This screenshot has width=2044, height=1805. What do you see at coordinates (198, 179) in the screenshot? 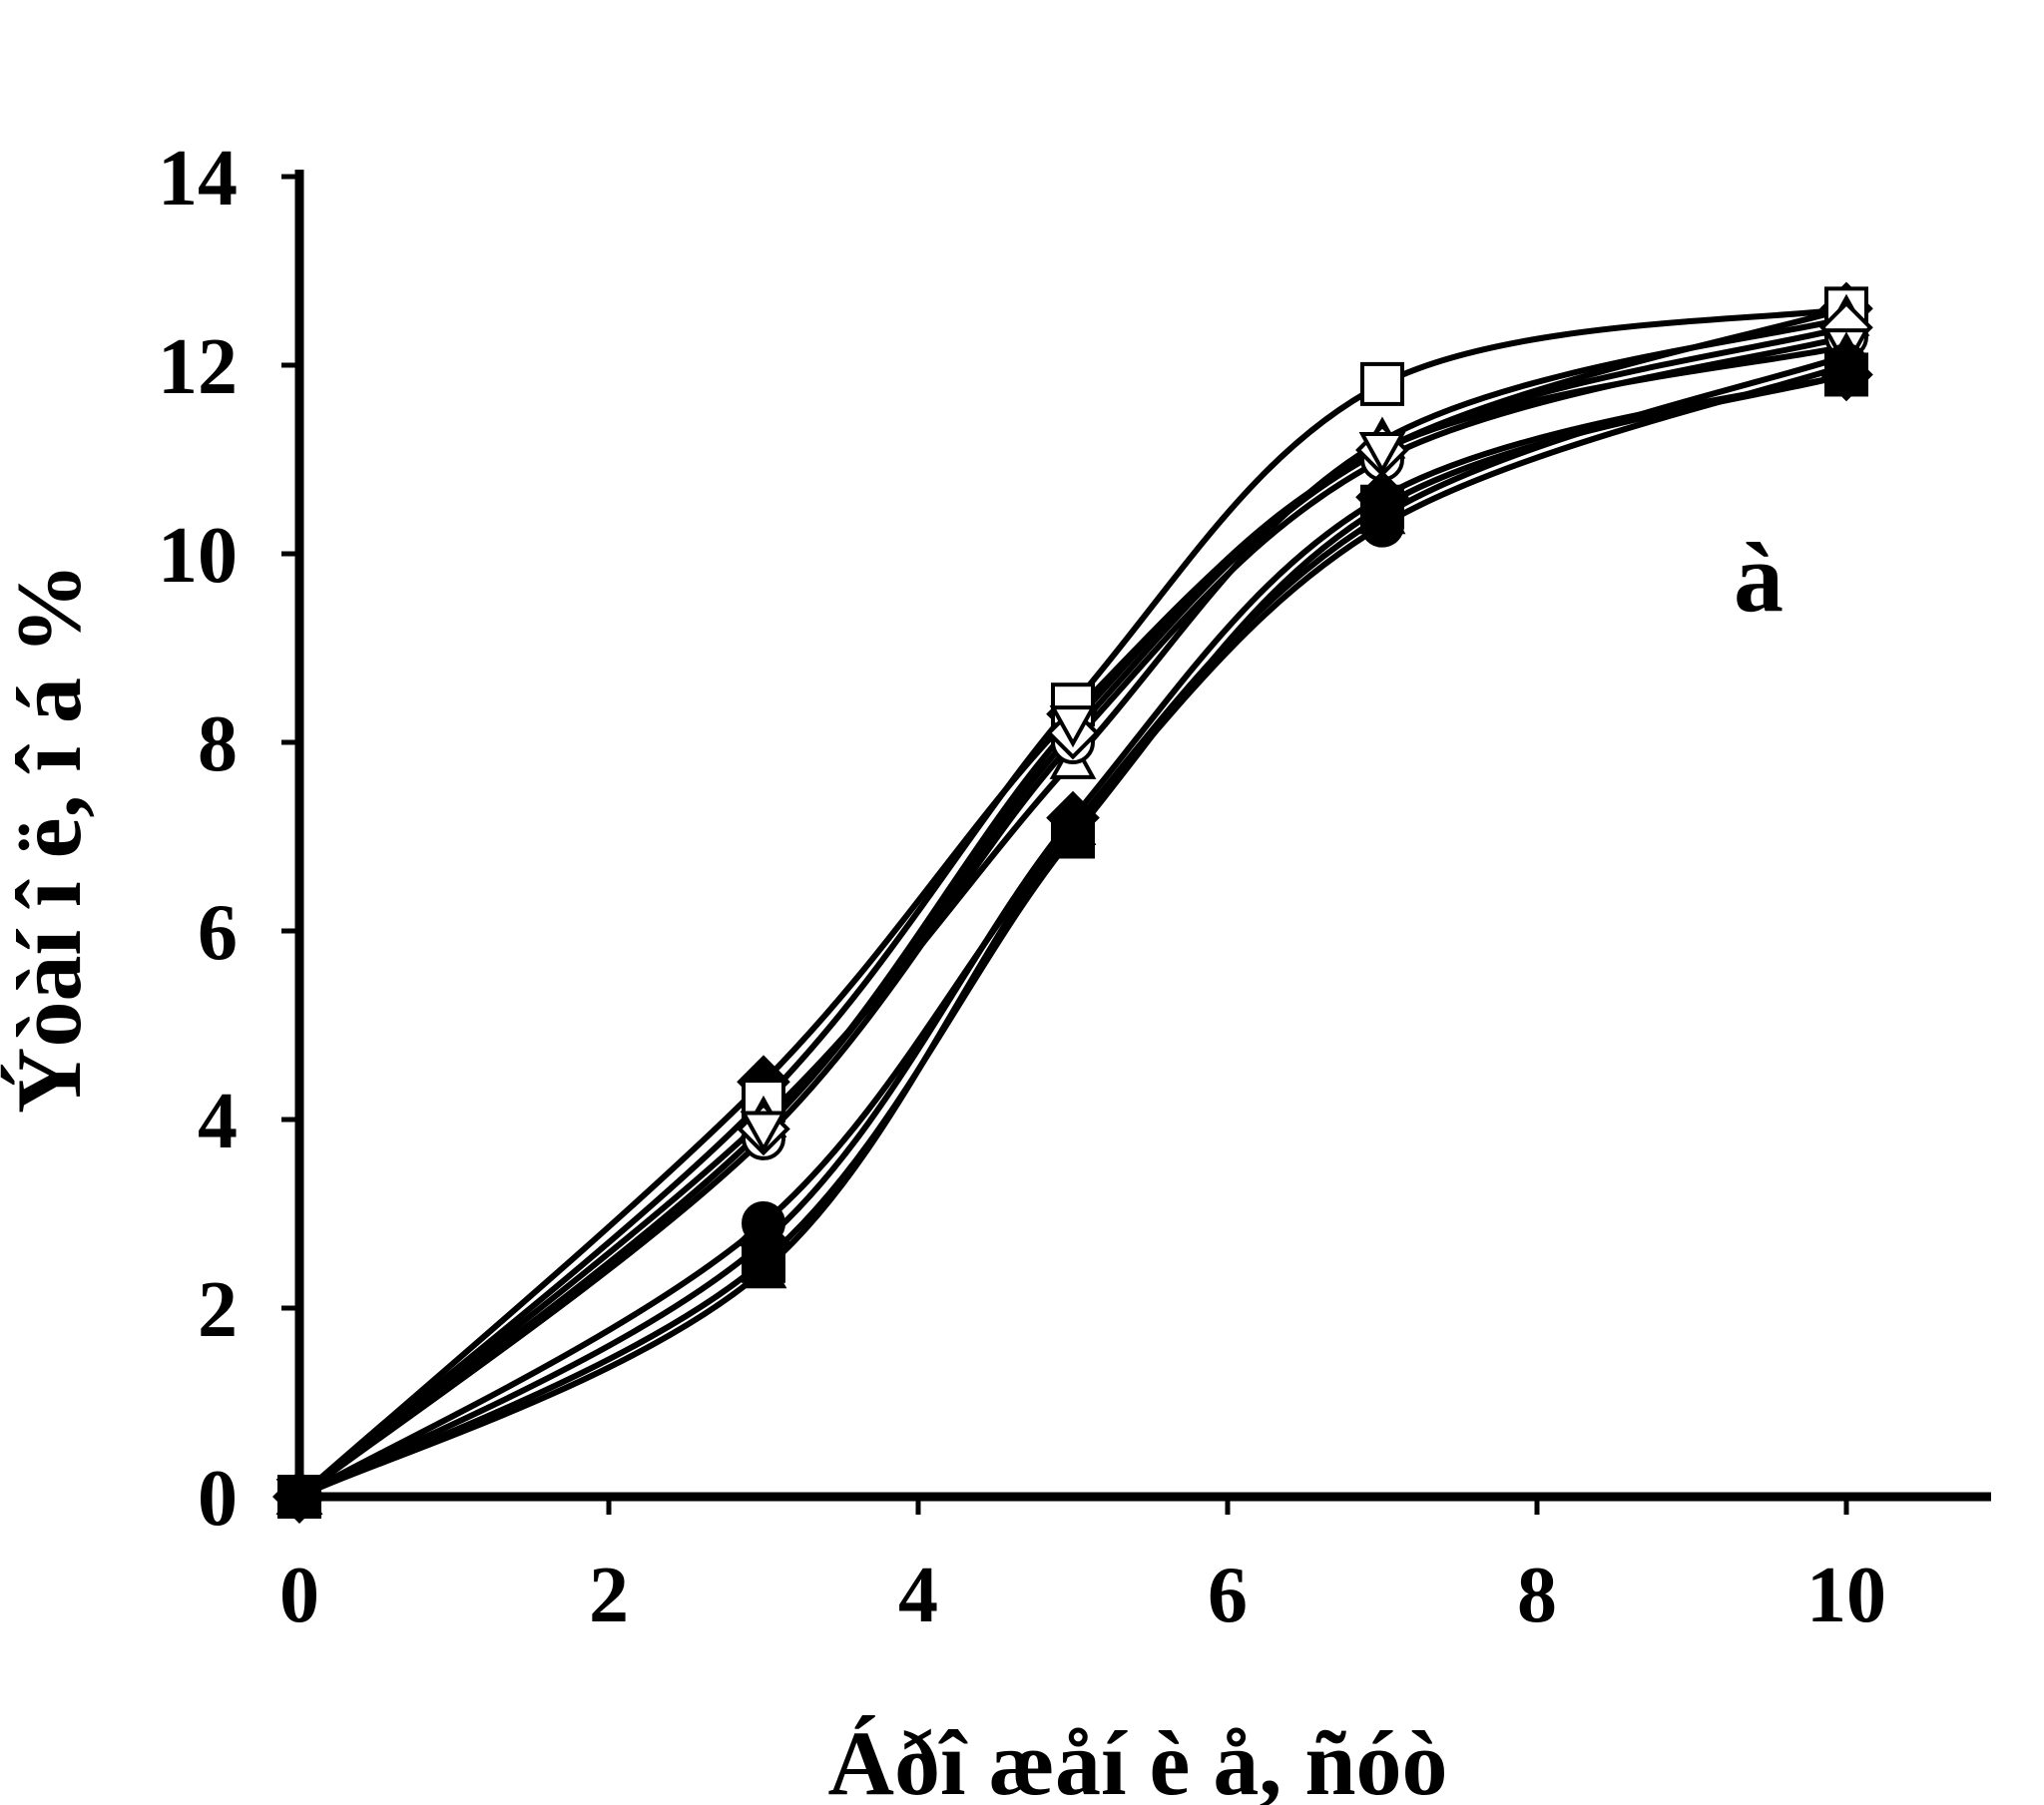
I see `y-tick-label: 14` at bounding box center [198, 179].